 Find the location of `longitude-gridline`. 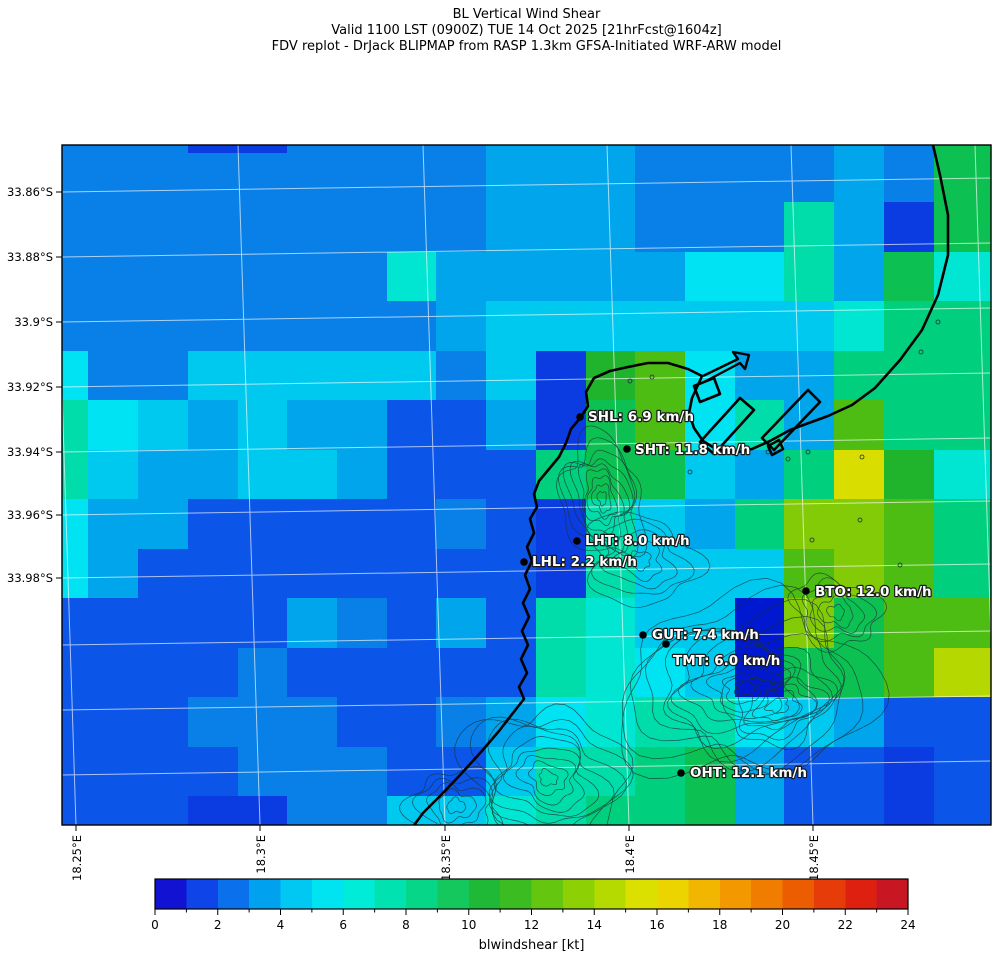

longitude-gridline is located at coordinates (69, 600).